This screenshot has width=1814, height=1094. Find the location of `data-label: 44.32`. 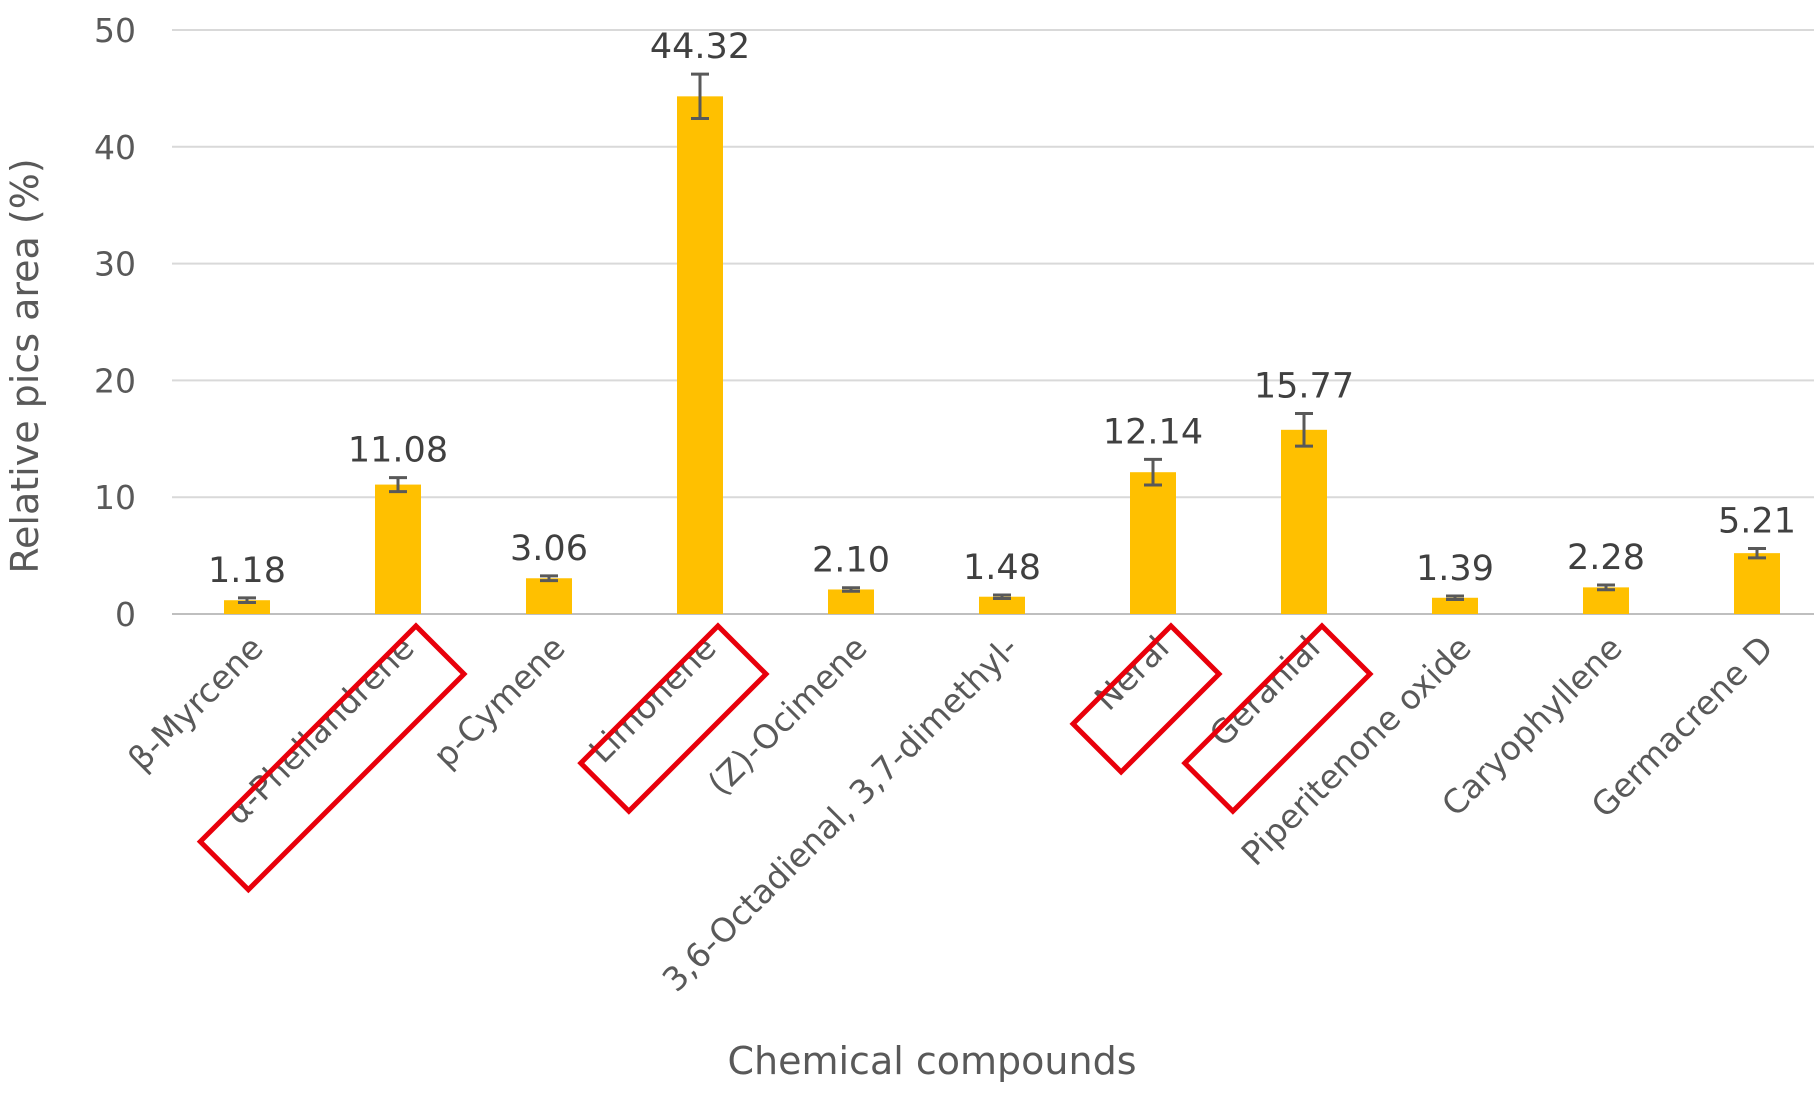

data-label: 44.32 is located at coordinates (700, 47).